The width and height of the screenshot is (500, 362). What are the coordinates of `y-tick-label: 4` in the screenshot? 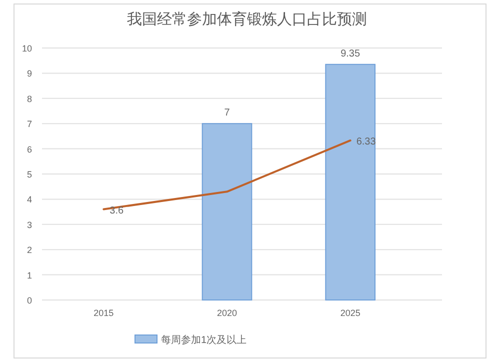 It's located at (29, 199).